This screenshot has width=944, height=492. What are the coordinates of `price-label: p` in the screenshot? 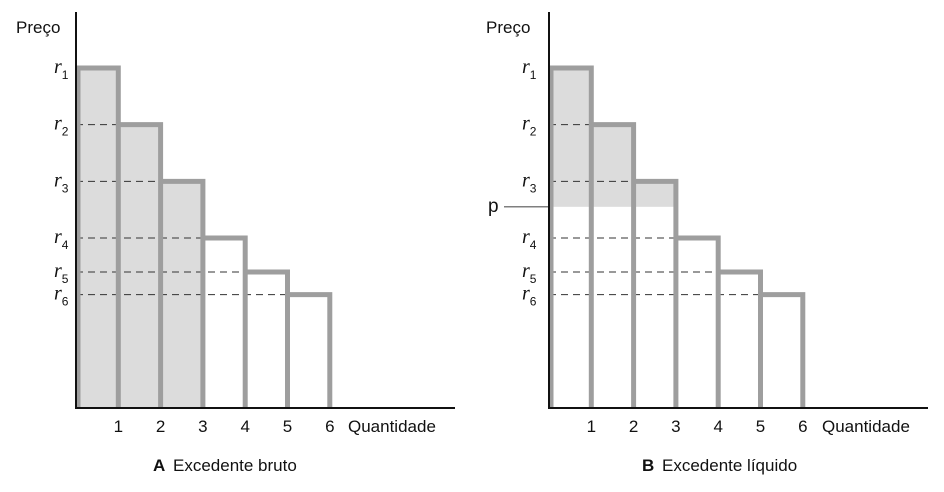 It's located at (493, 206).